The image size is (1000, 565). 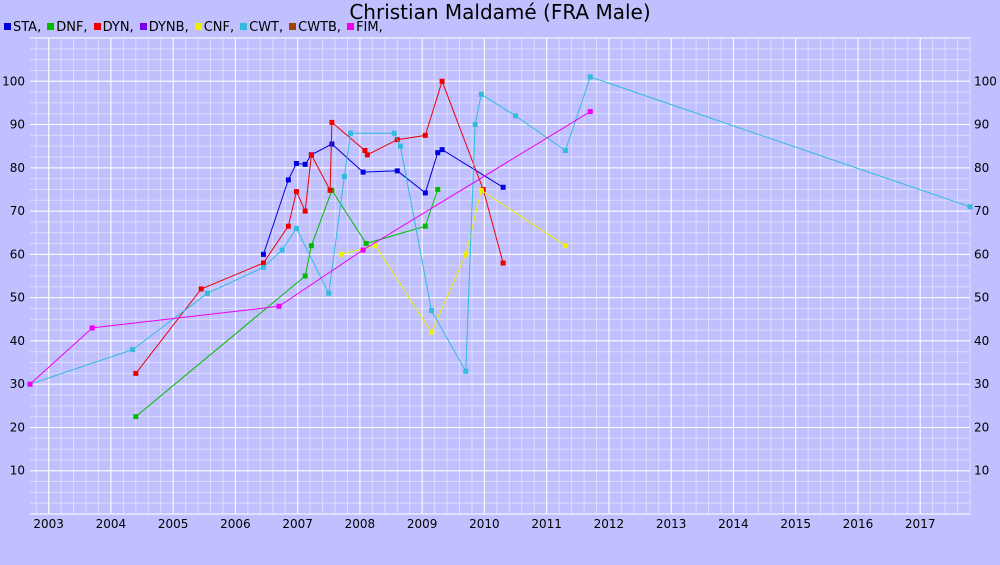 I want to click on series-line, so click(x=453, y=261).